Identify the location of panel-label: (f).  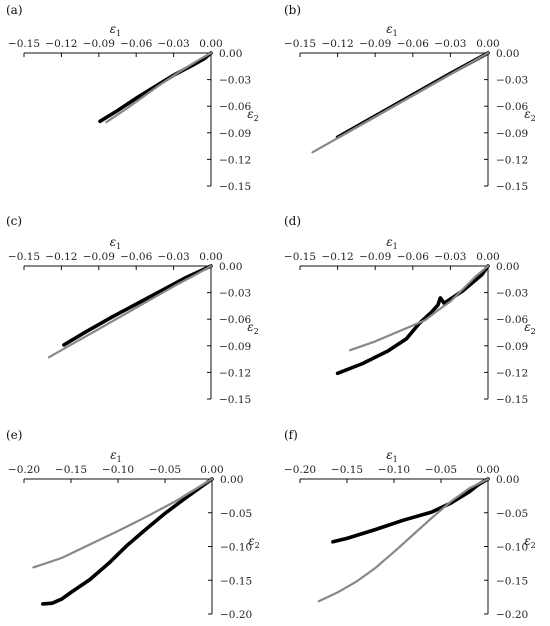
(291, 435).